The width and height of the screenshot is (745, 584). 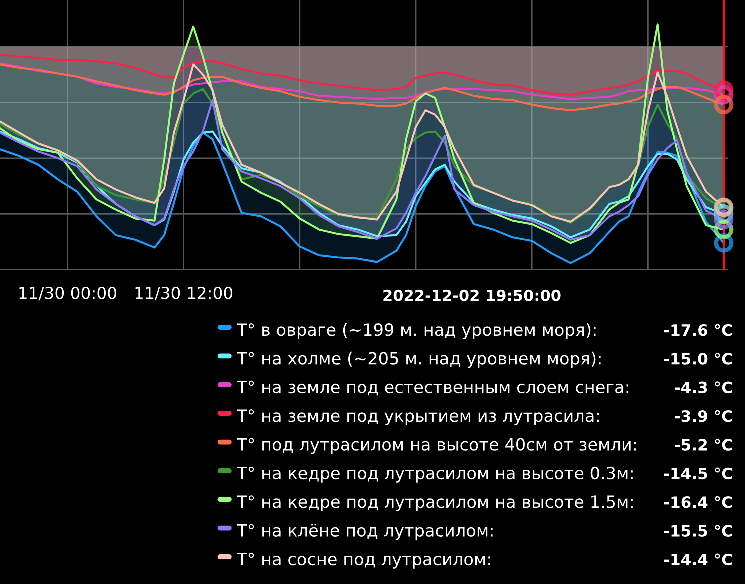 I want to click on legend-label: Т° на земле под естественным слоем снега:, so click(x=432, y=388).